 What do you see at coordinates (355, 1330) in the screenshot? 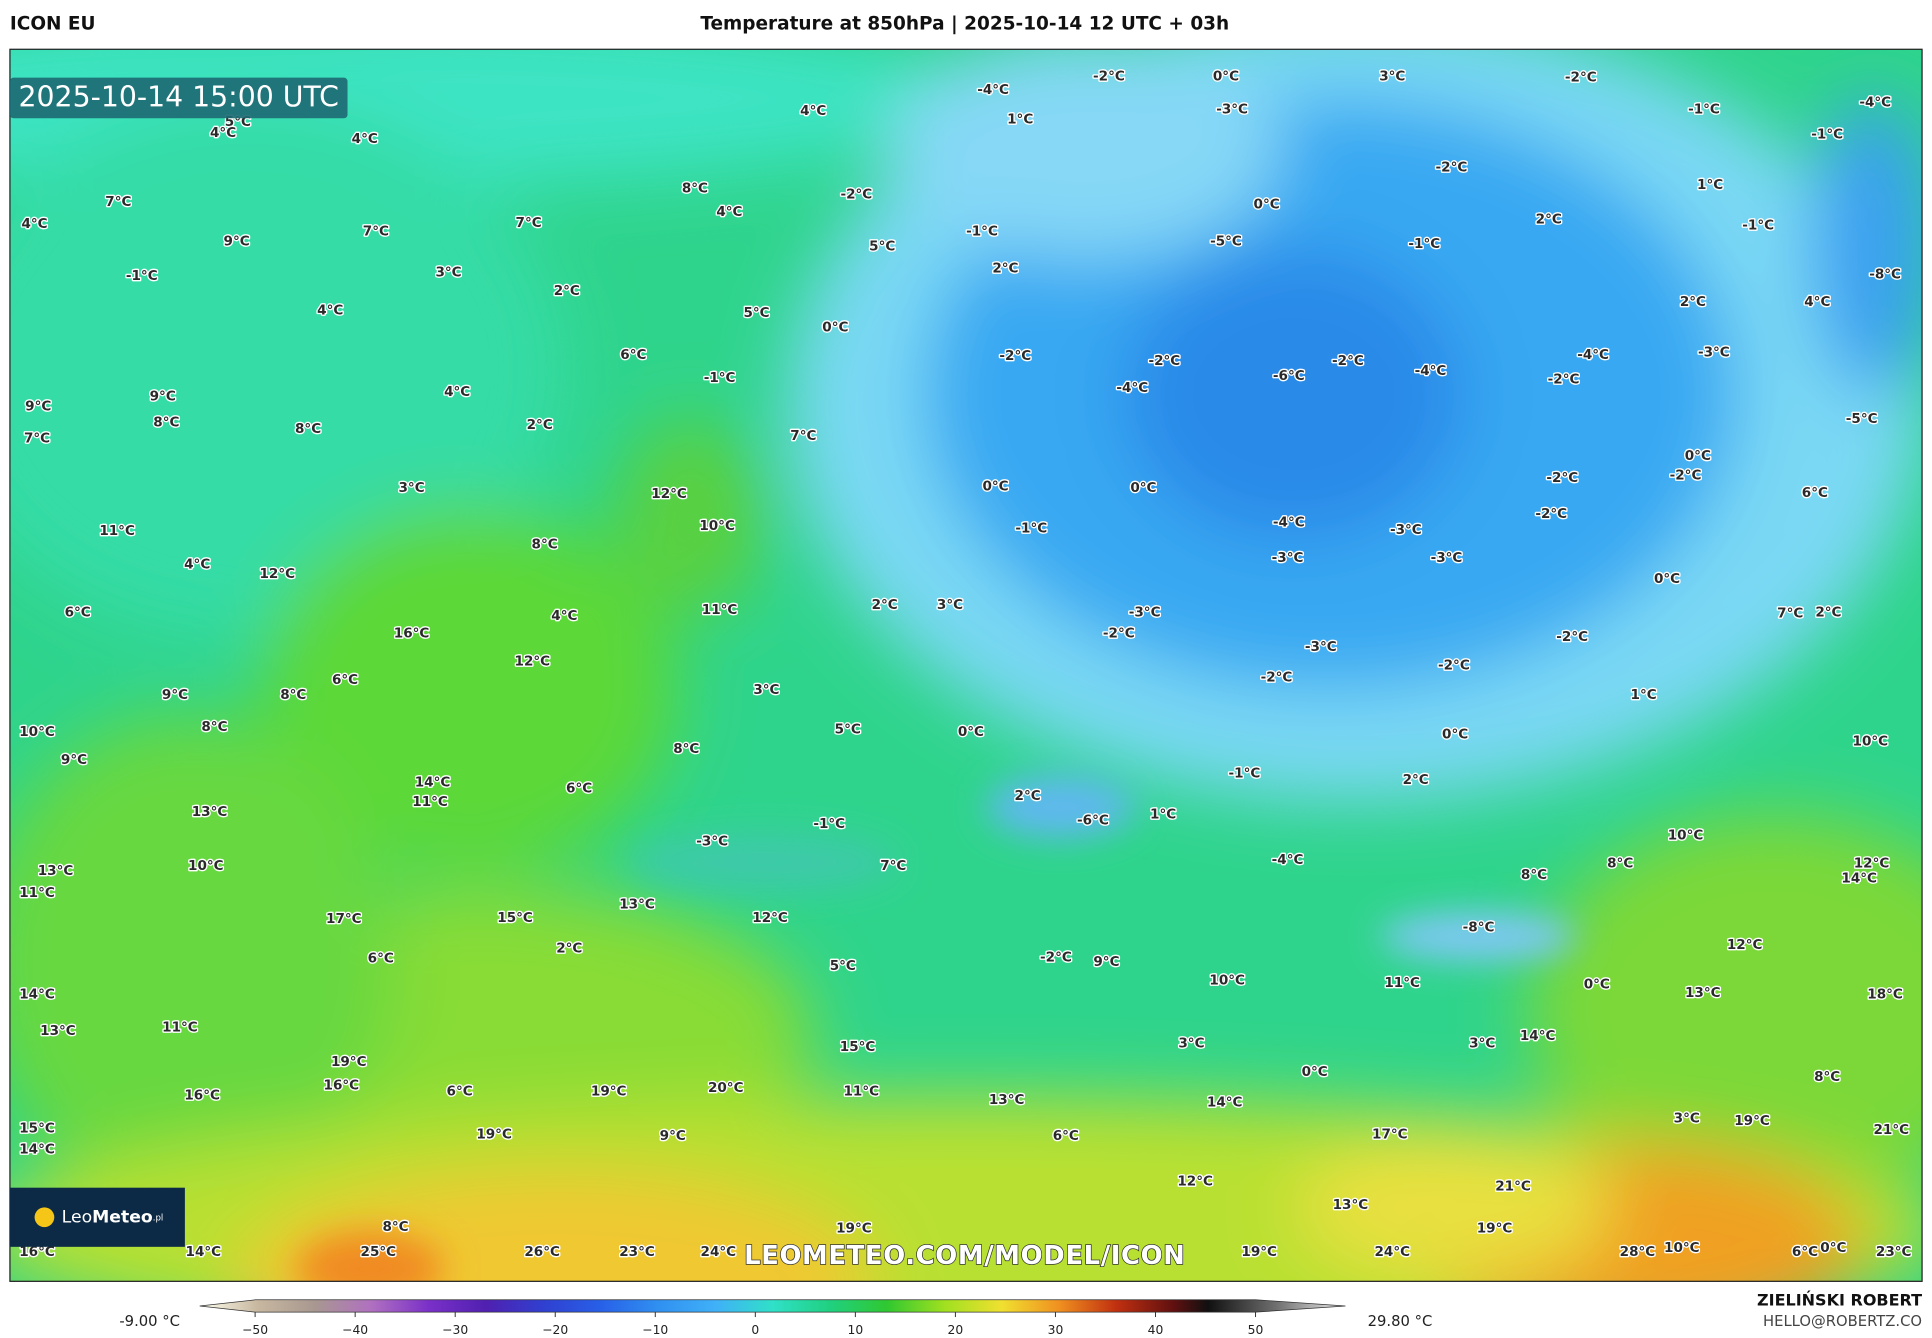
I see `color-bar-tick-label: −40` at bounding box center [355, 1330].